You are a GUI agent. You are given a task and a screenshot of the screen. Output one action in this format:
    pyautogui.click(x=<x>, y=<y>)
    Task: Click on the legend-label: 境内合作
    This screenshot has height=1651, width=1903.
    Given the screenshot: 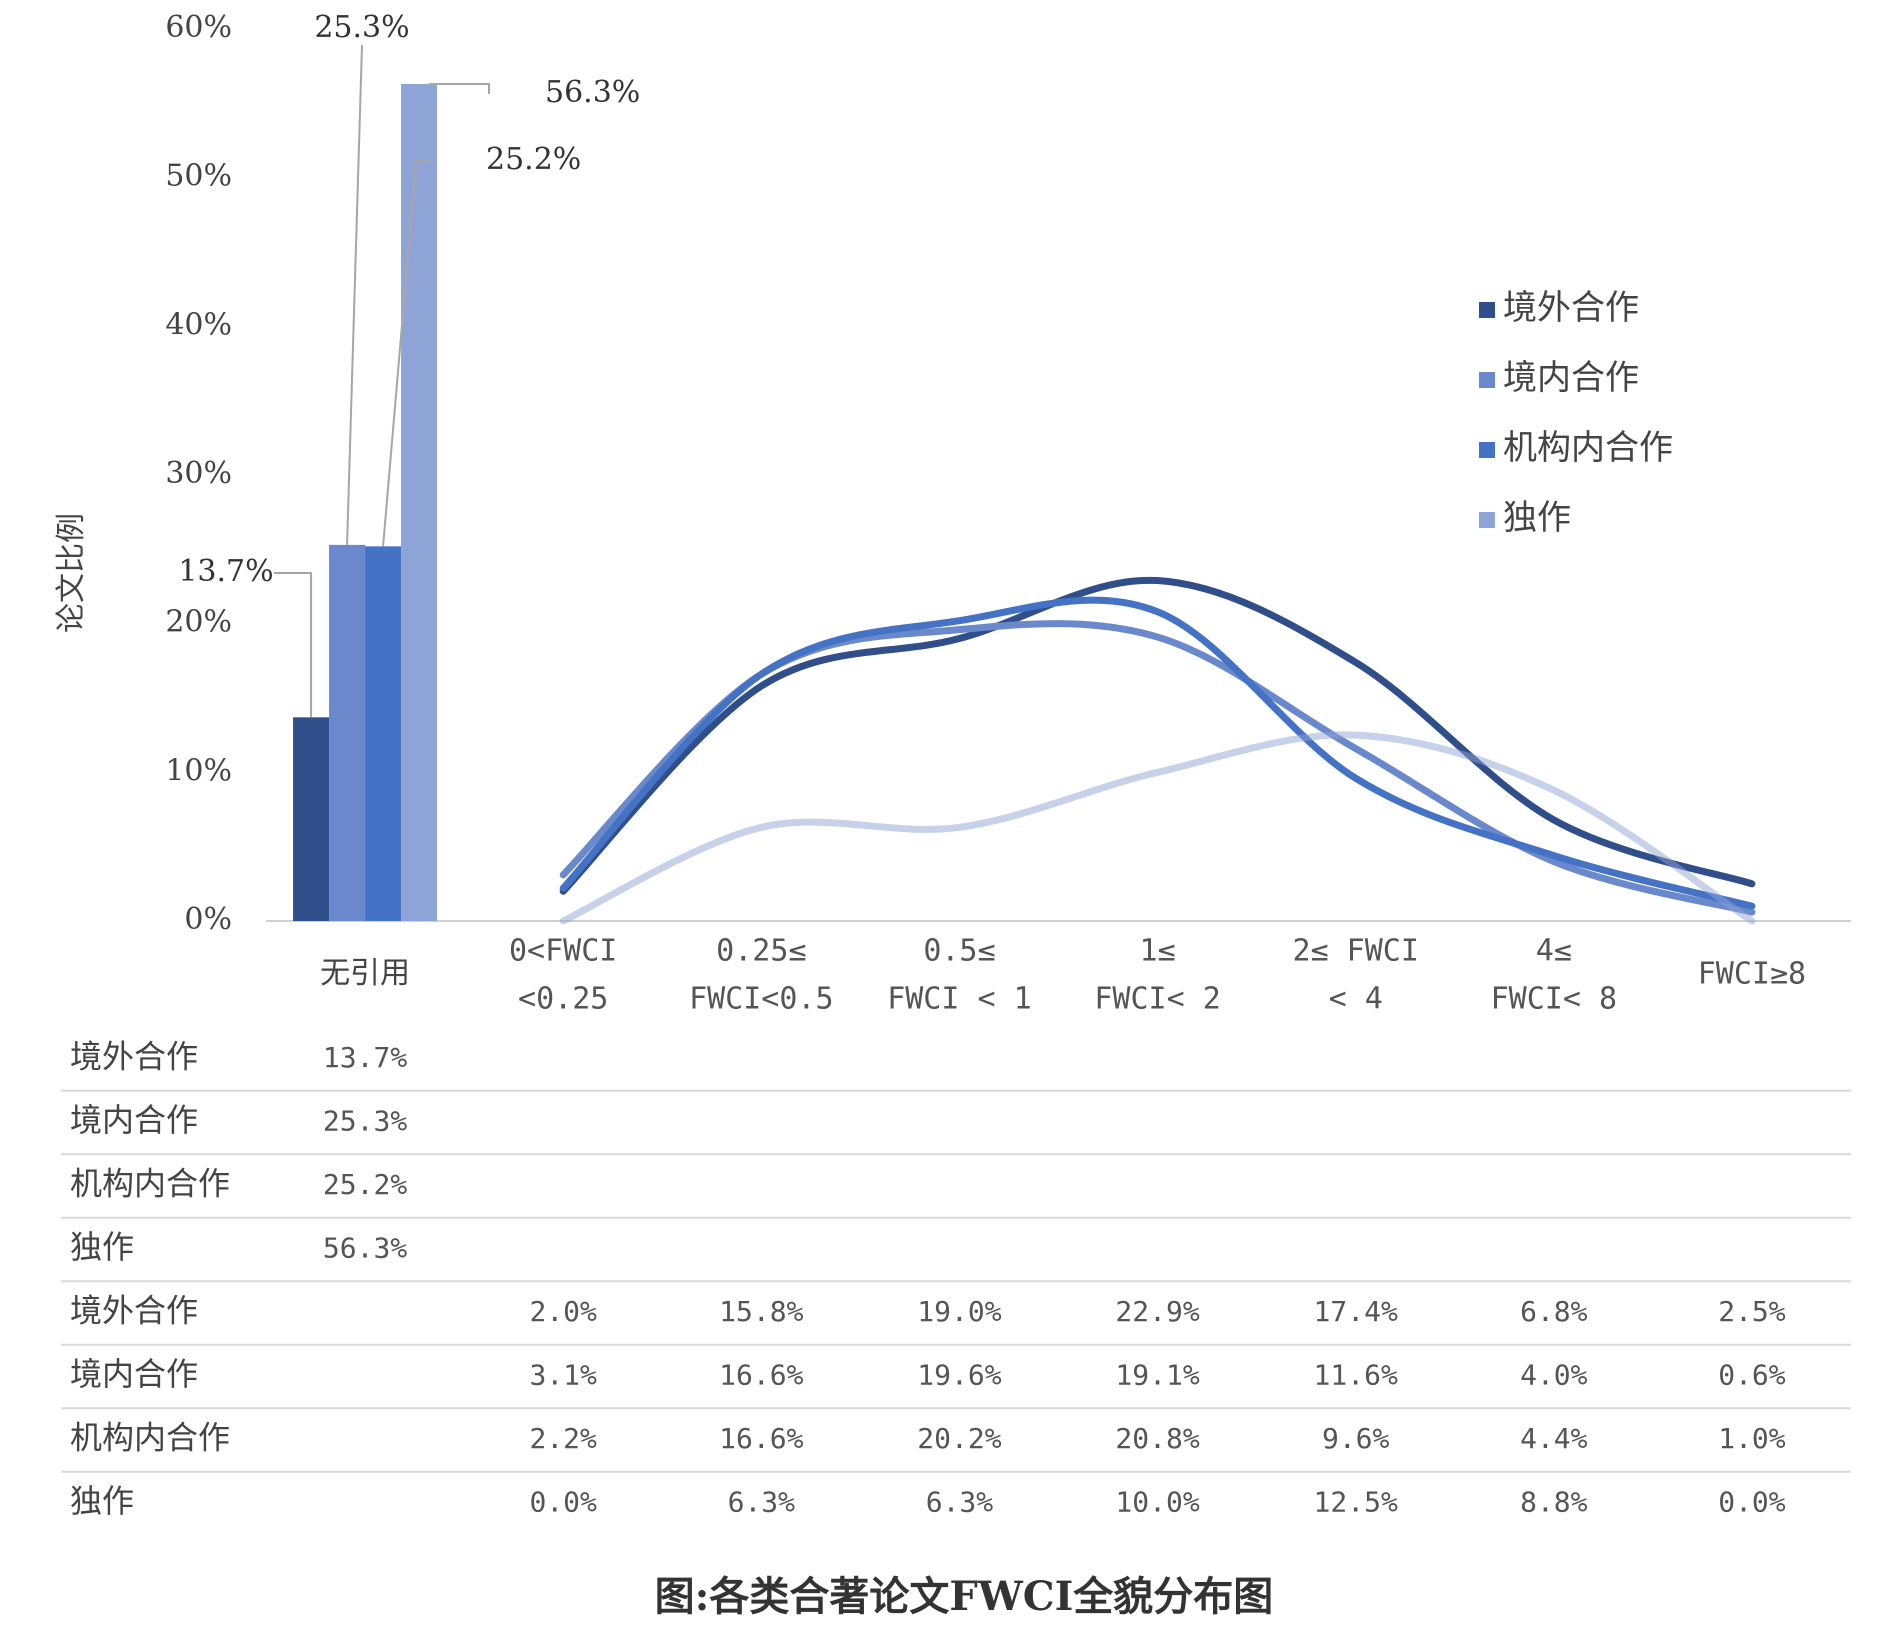 What is the action you would take?
    pyautogui.click(x=1571, y=378)
    